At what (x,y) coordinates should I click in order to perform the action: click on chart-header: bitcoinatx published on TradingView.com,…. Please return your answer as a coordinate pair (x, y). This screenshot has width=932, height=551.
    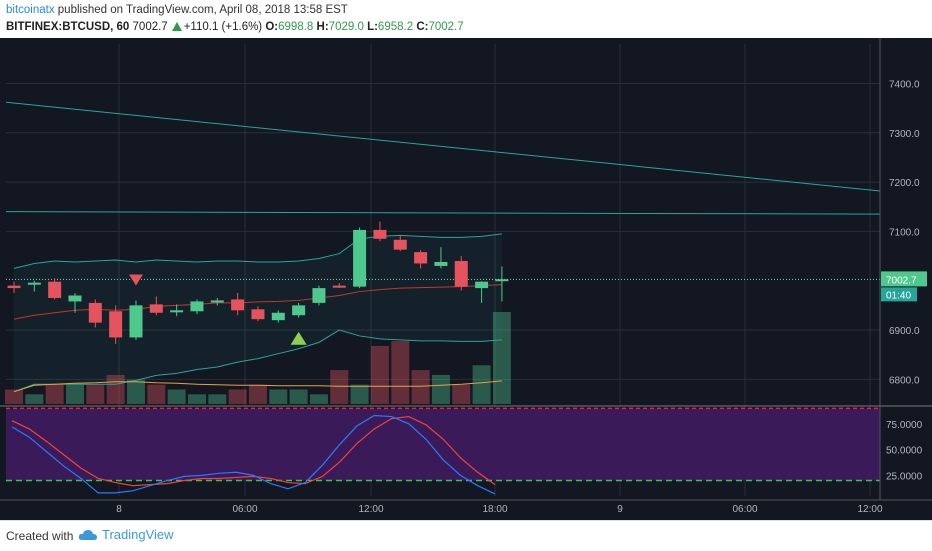
    Looking at the image, I should click on (466, 19).